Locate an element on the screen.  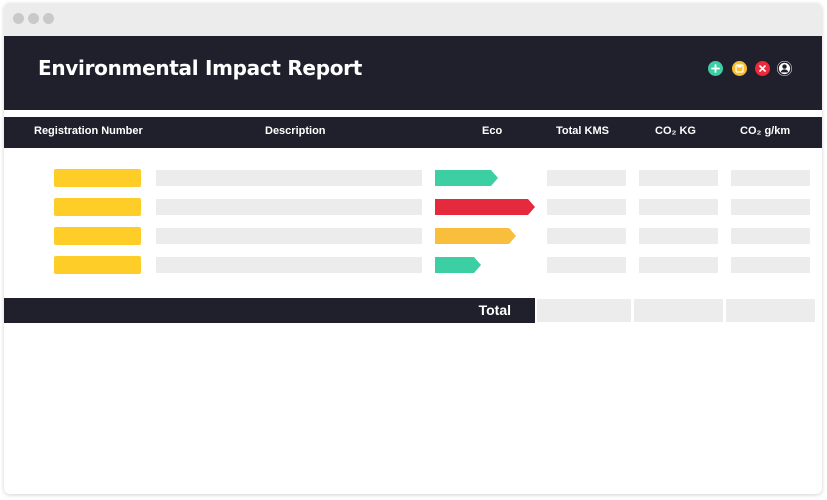
close-icon is located at coordinates (762, 68).